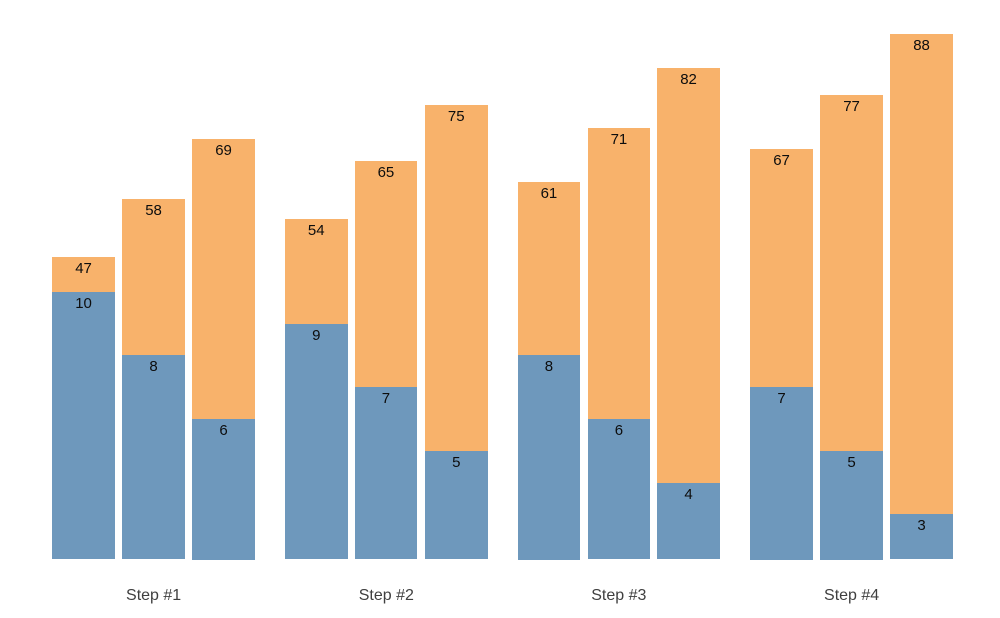 This screenshot has height=618, width=1000. Describe the element at coordinates (781, 161) in the screenshot. I see `bar-total-label: 67` at that location.